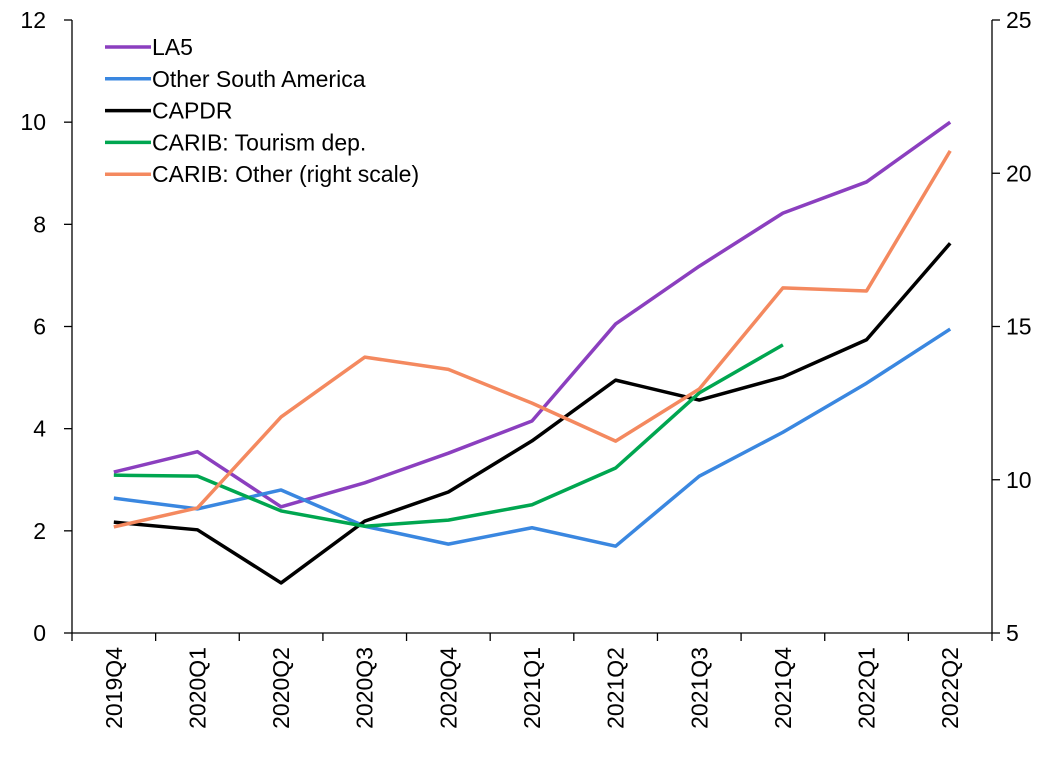 The width and height of the screenshot is (1058, 768). What do you see at coordinates (114, 688) in the screenshot?
I see `x-tick-label: 2019Q4` at bounding box center [114, 688].